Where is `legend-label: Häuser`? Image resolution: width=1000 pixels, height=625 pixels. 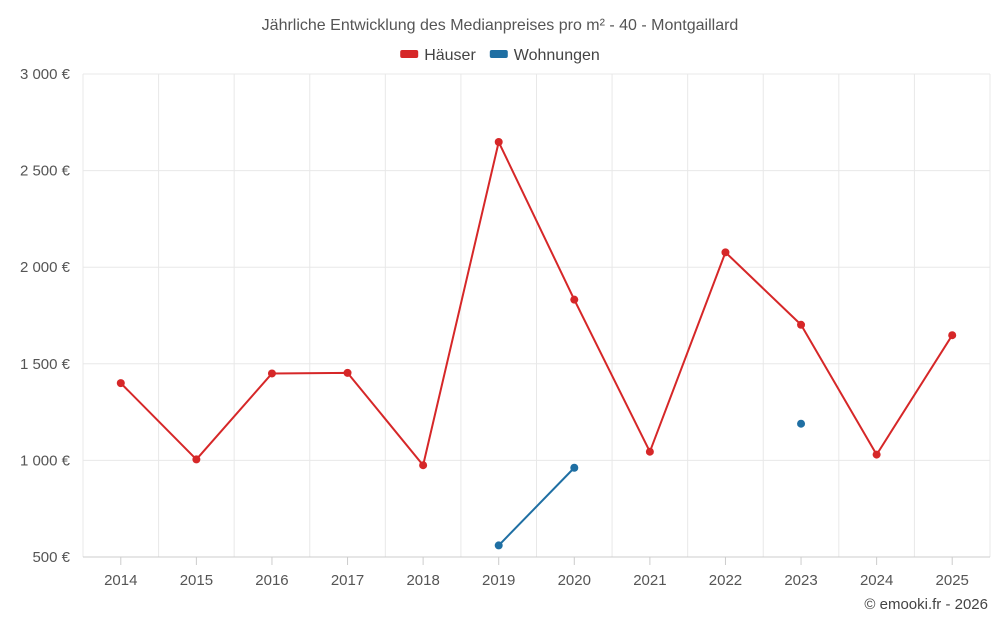 legend-label: Häuser is located at coordinates (450, 55).